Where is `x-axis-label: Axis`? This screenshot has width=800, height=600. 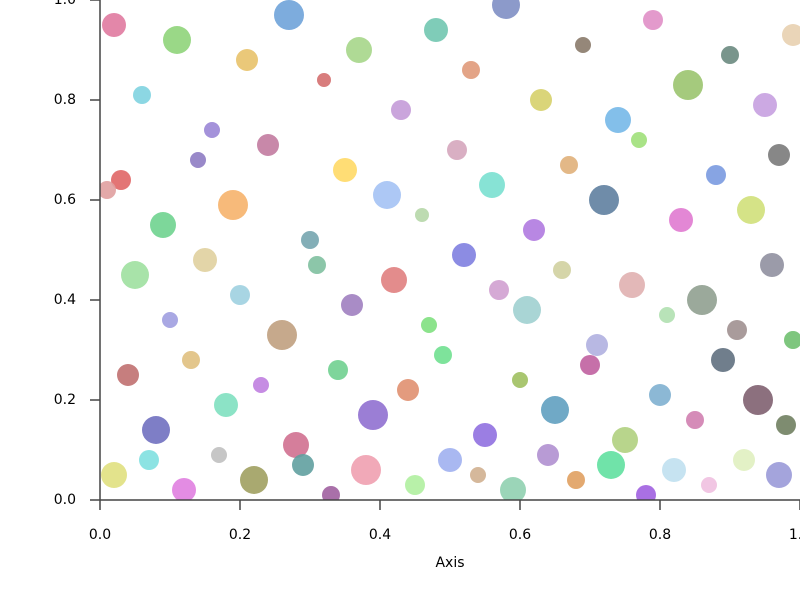
x-axis-label: Axis is located at coordinates (449, 563).